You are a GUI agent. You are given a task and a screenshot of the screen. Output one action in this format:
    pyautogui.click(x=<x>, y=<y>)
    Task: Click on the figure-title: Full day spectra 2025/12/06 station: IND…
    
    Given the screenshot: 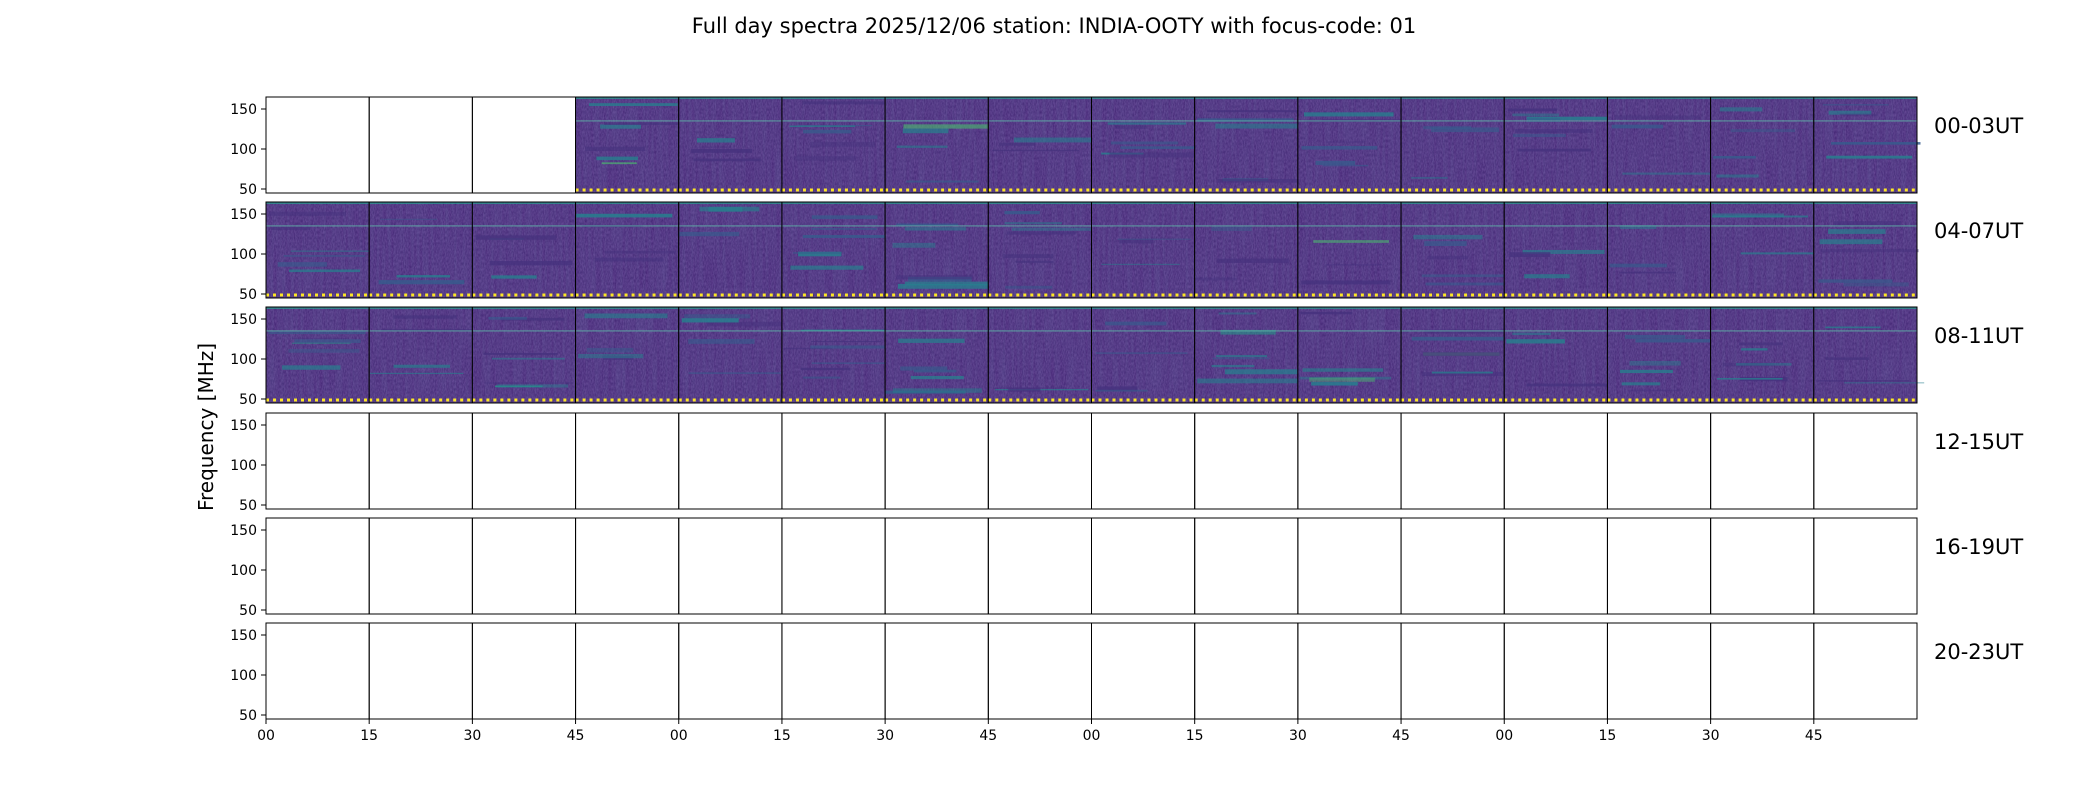 What is the action you would take?
    pyautogui.click(x=1054, y=26)
    